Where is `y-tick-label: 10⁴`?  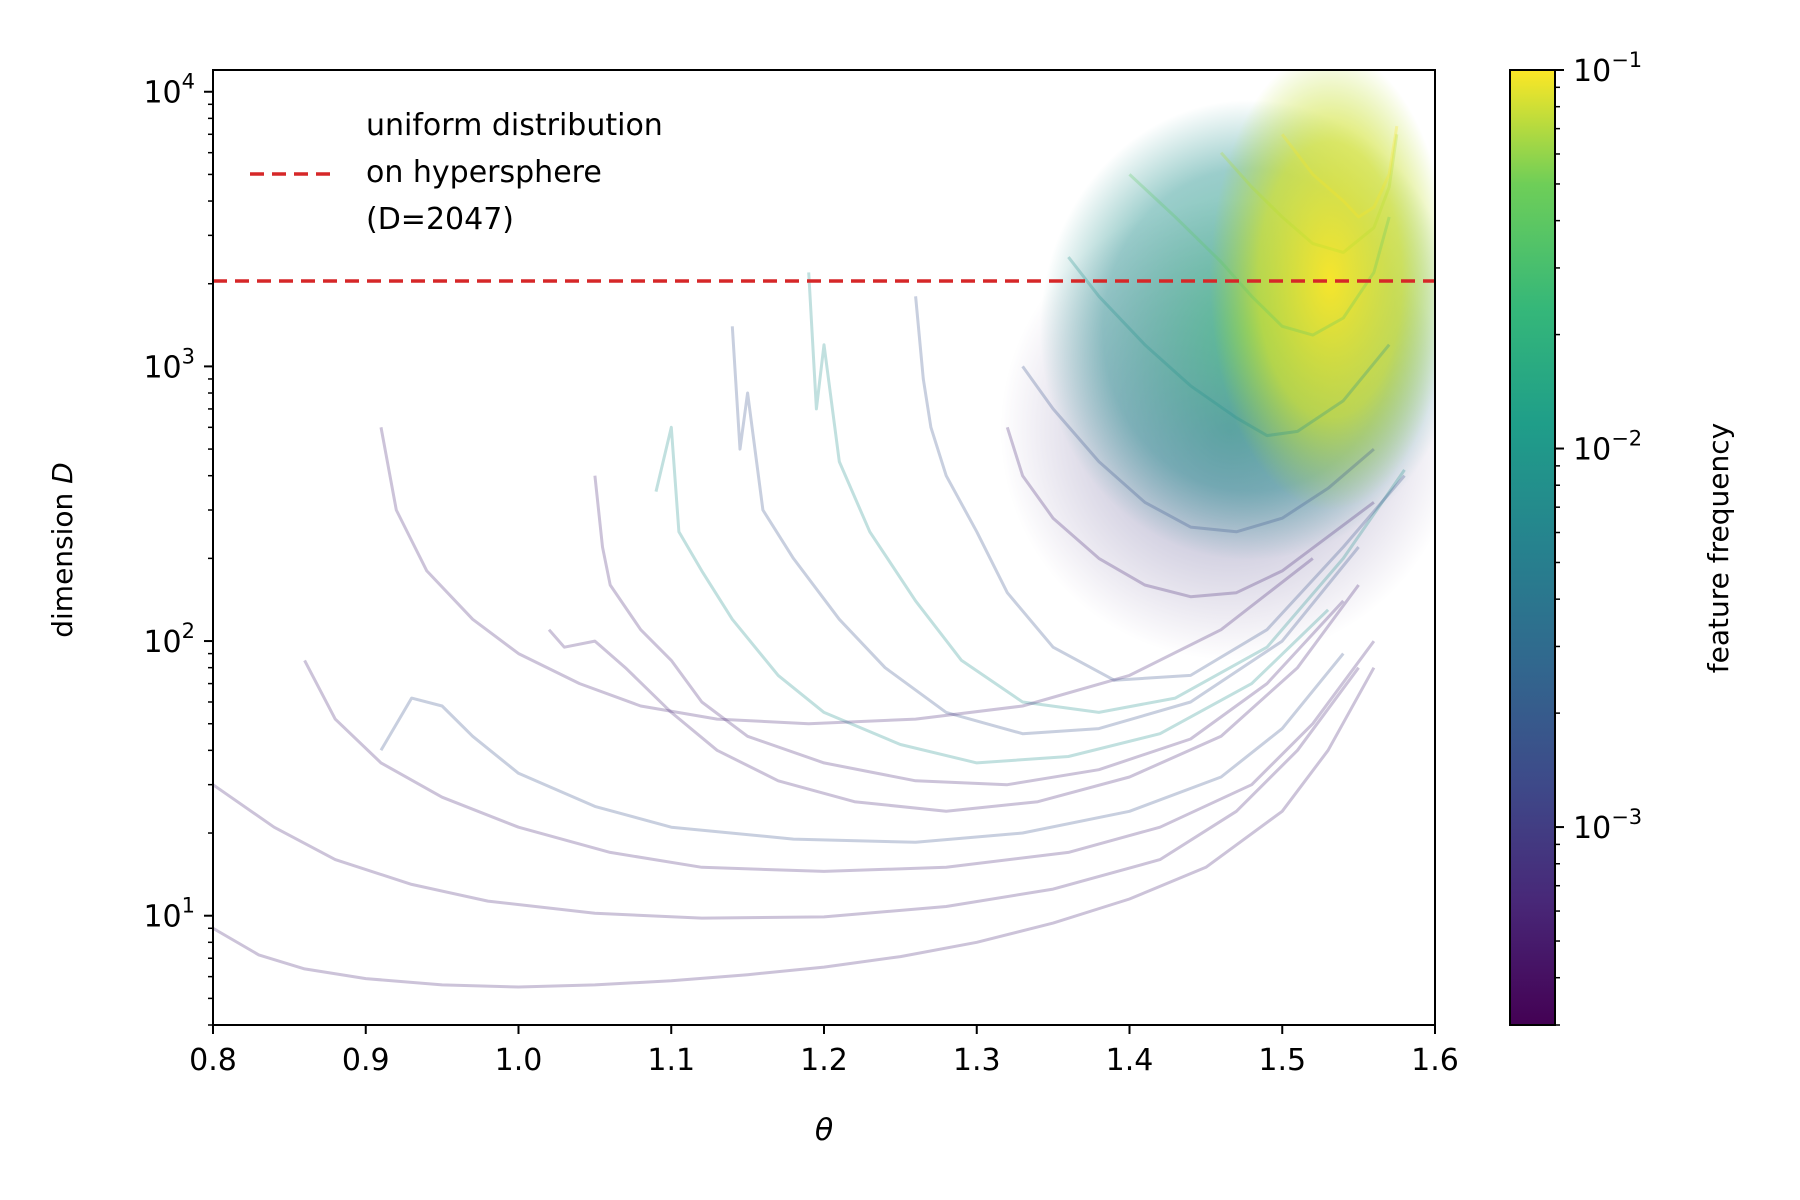 y-tick-label: 10⁴ is located at coordinates (169, 90).